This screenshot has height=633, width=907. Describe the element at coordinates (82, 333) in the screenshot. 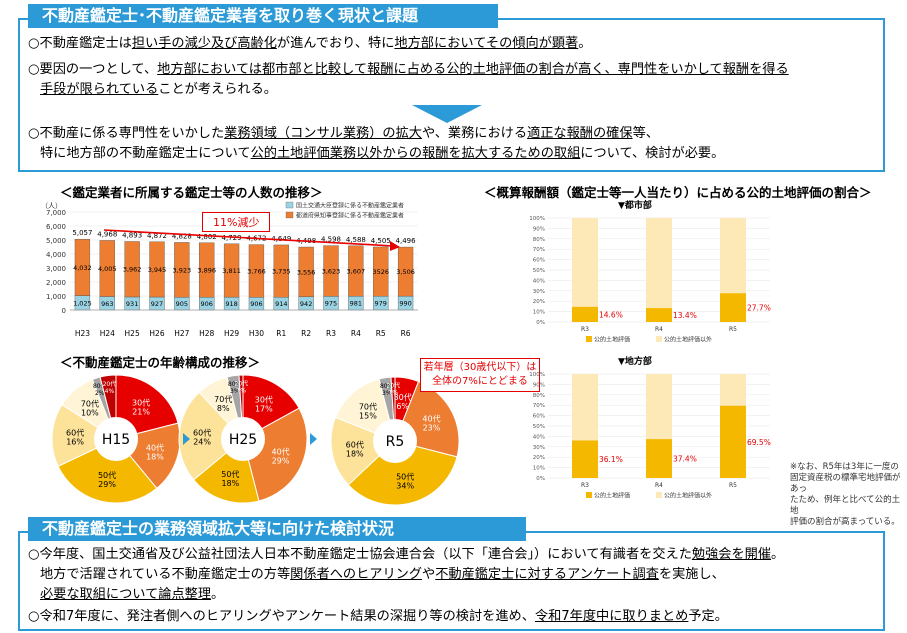

I see `x-tick-label: H23` at that location.